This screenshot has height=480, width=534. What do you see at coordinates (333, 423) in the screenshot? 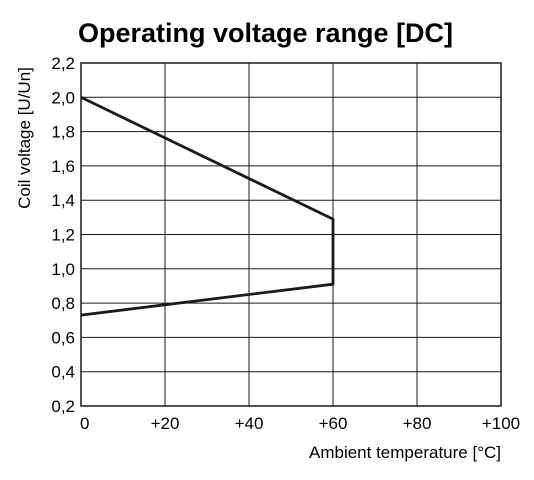
I see `x-tick-label: +60` at bounding box center [333, 423].